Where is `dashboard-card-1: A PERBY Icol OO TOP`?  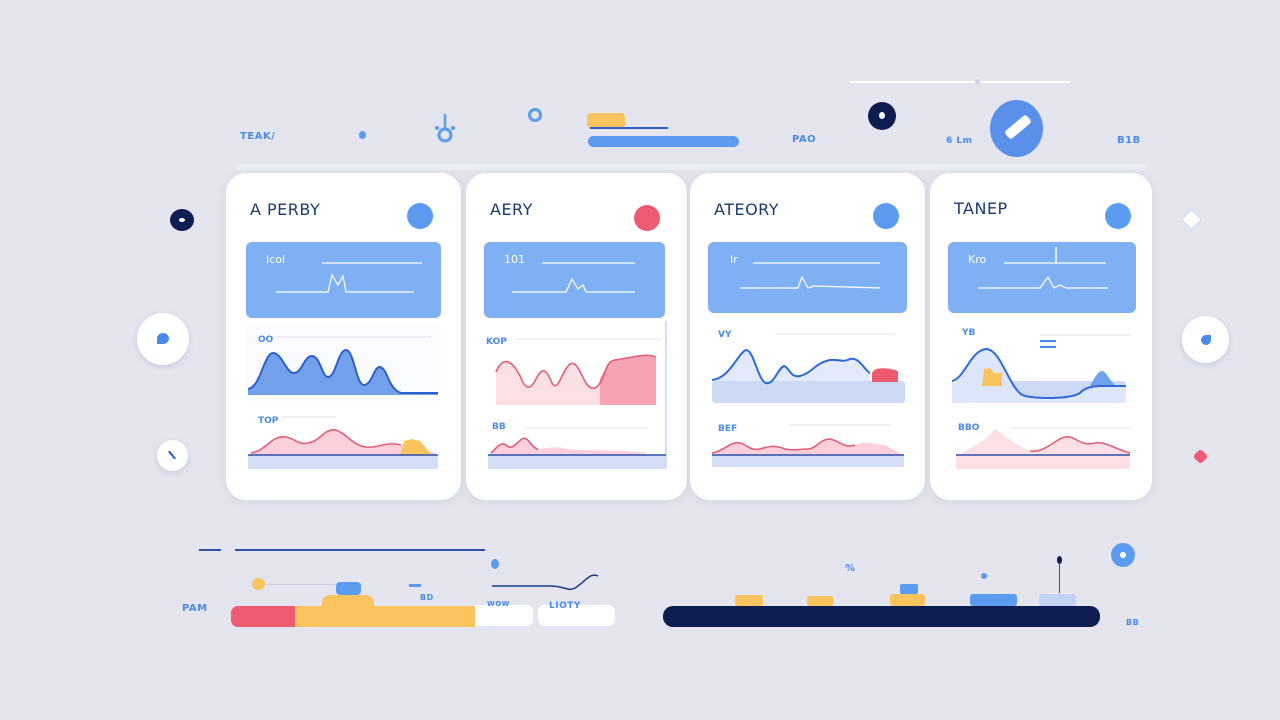 dashboard-card-1: A PERBY Icol OO TOP is located at coordinates (343, 336).